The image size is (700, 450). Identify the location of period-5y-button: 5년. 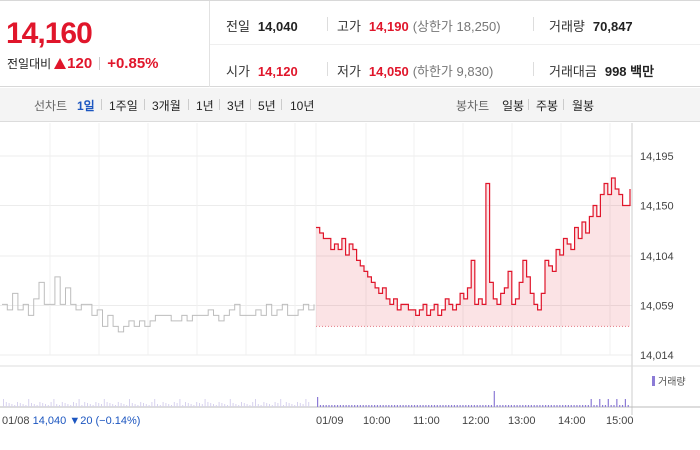
(267, 106).